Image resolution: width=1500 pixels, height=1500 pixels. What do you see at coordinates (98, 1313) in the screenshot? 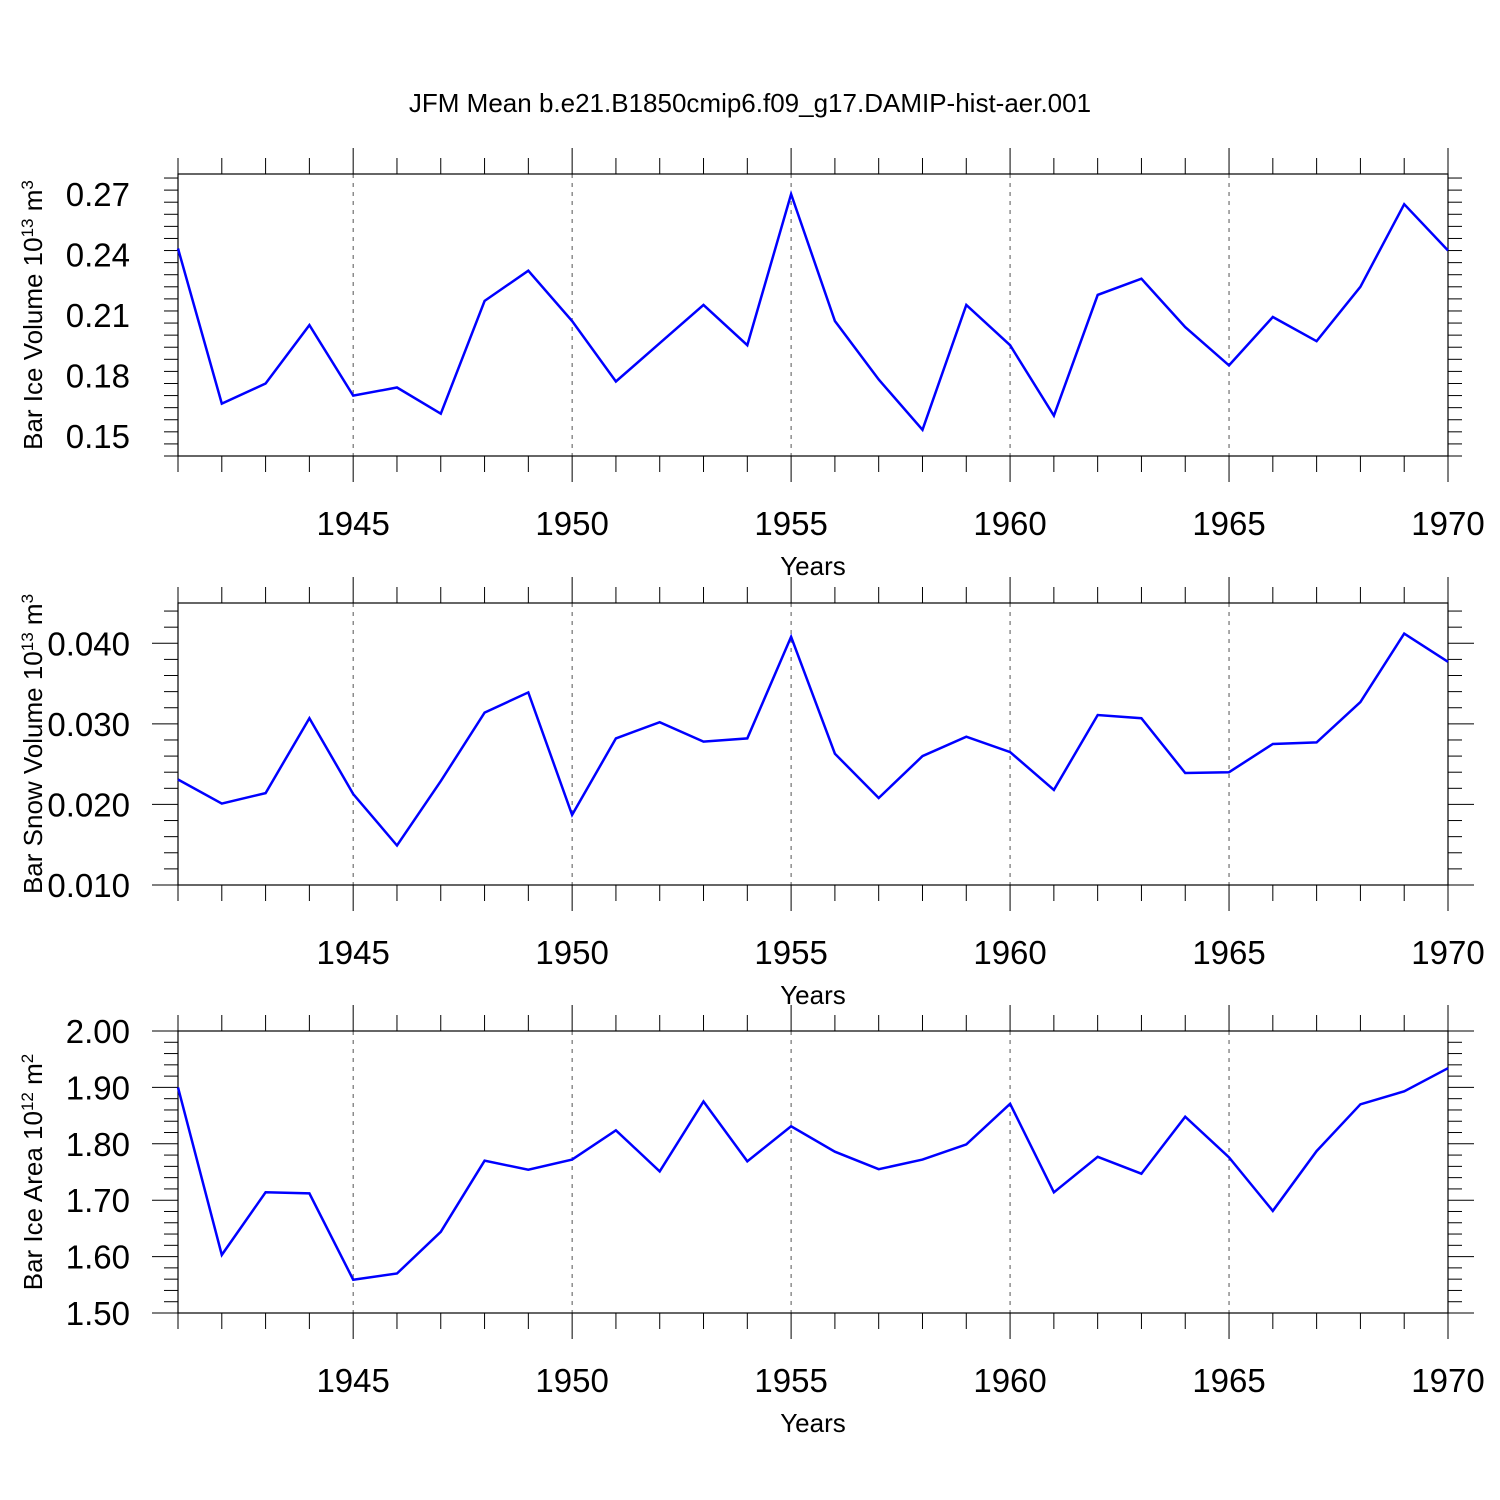
I see `y-tick-label: 1.50` at bounding box center [98, 1313].